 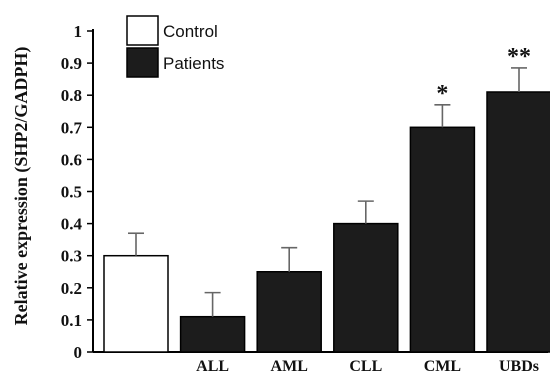 What do you see at coordinates (442, 365) in the screenshot?
I see `category-label: CML` at bounding box center [442, 365].